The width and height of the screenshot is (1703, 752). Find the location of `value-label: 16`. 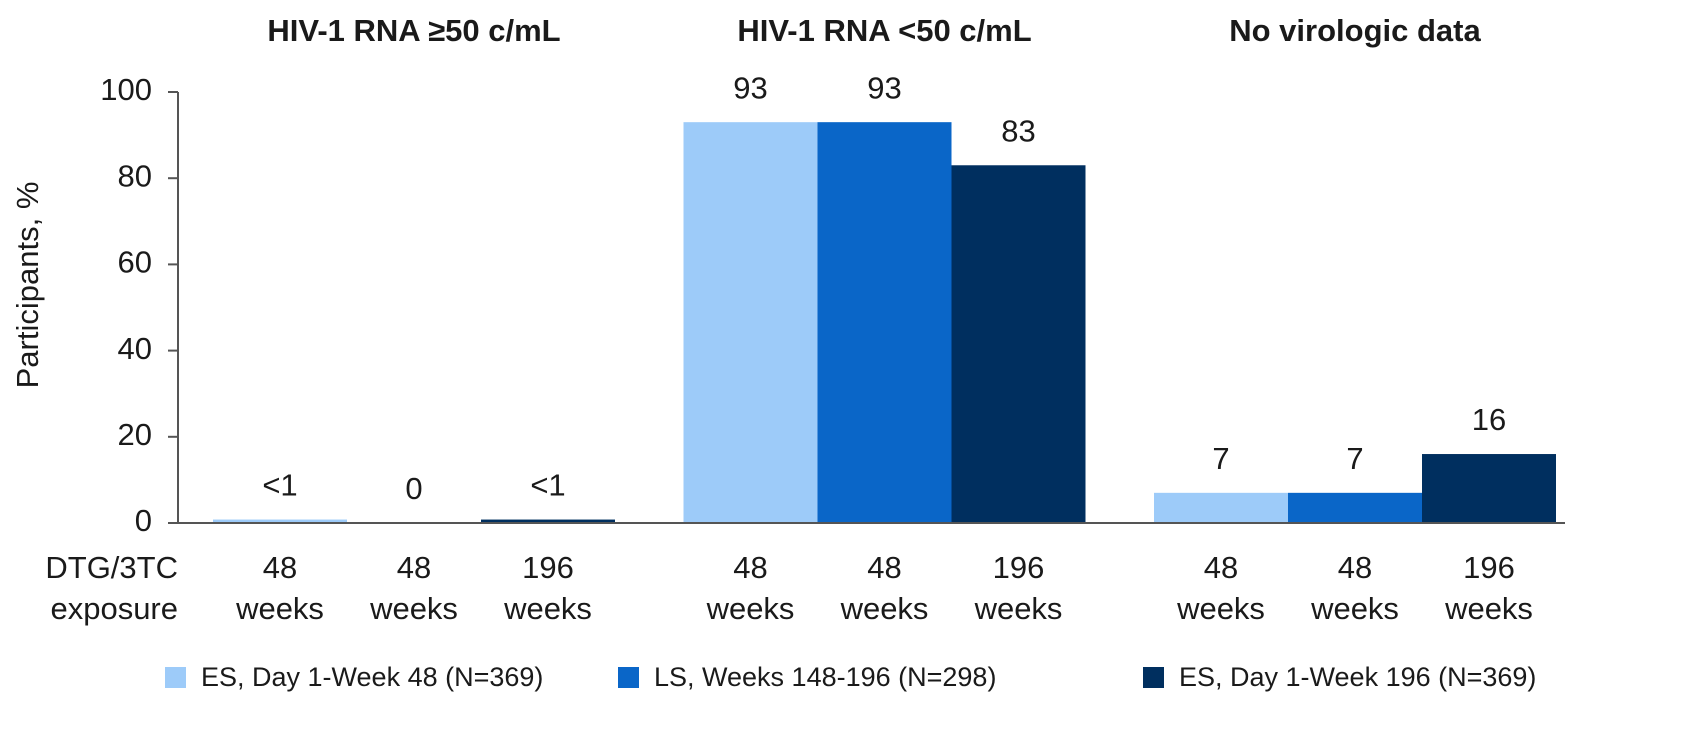

value-label: 16 is located at coordinates (1489, 419).